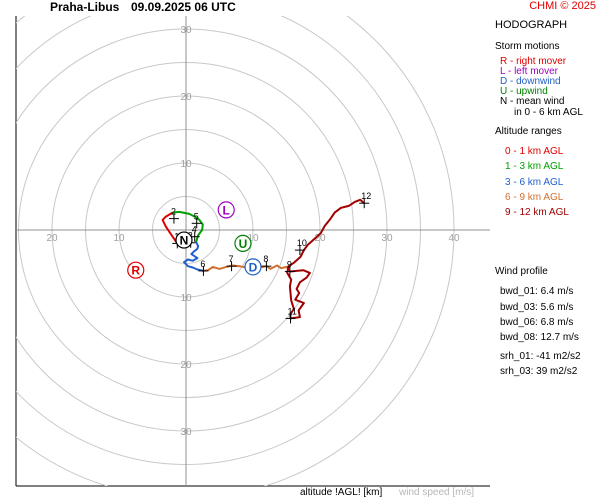  I want to click on altitude-range-9-12: 9 - 12 km AGL, so click(537, 212).